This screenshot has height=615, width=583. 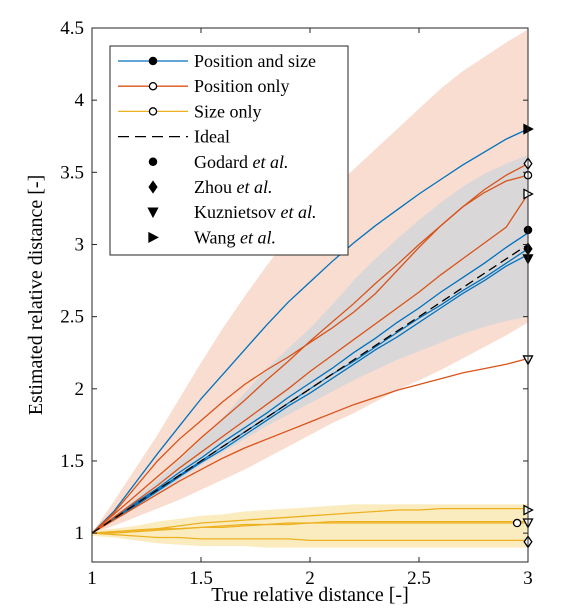 What do you see at coordinates (80, 389) in the screenshot?
I see `y-tick-label: 2` at bounding box center [80, 389].